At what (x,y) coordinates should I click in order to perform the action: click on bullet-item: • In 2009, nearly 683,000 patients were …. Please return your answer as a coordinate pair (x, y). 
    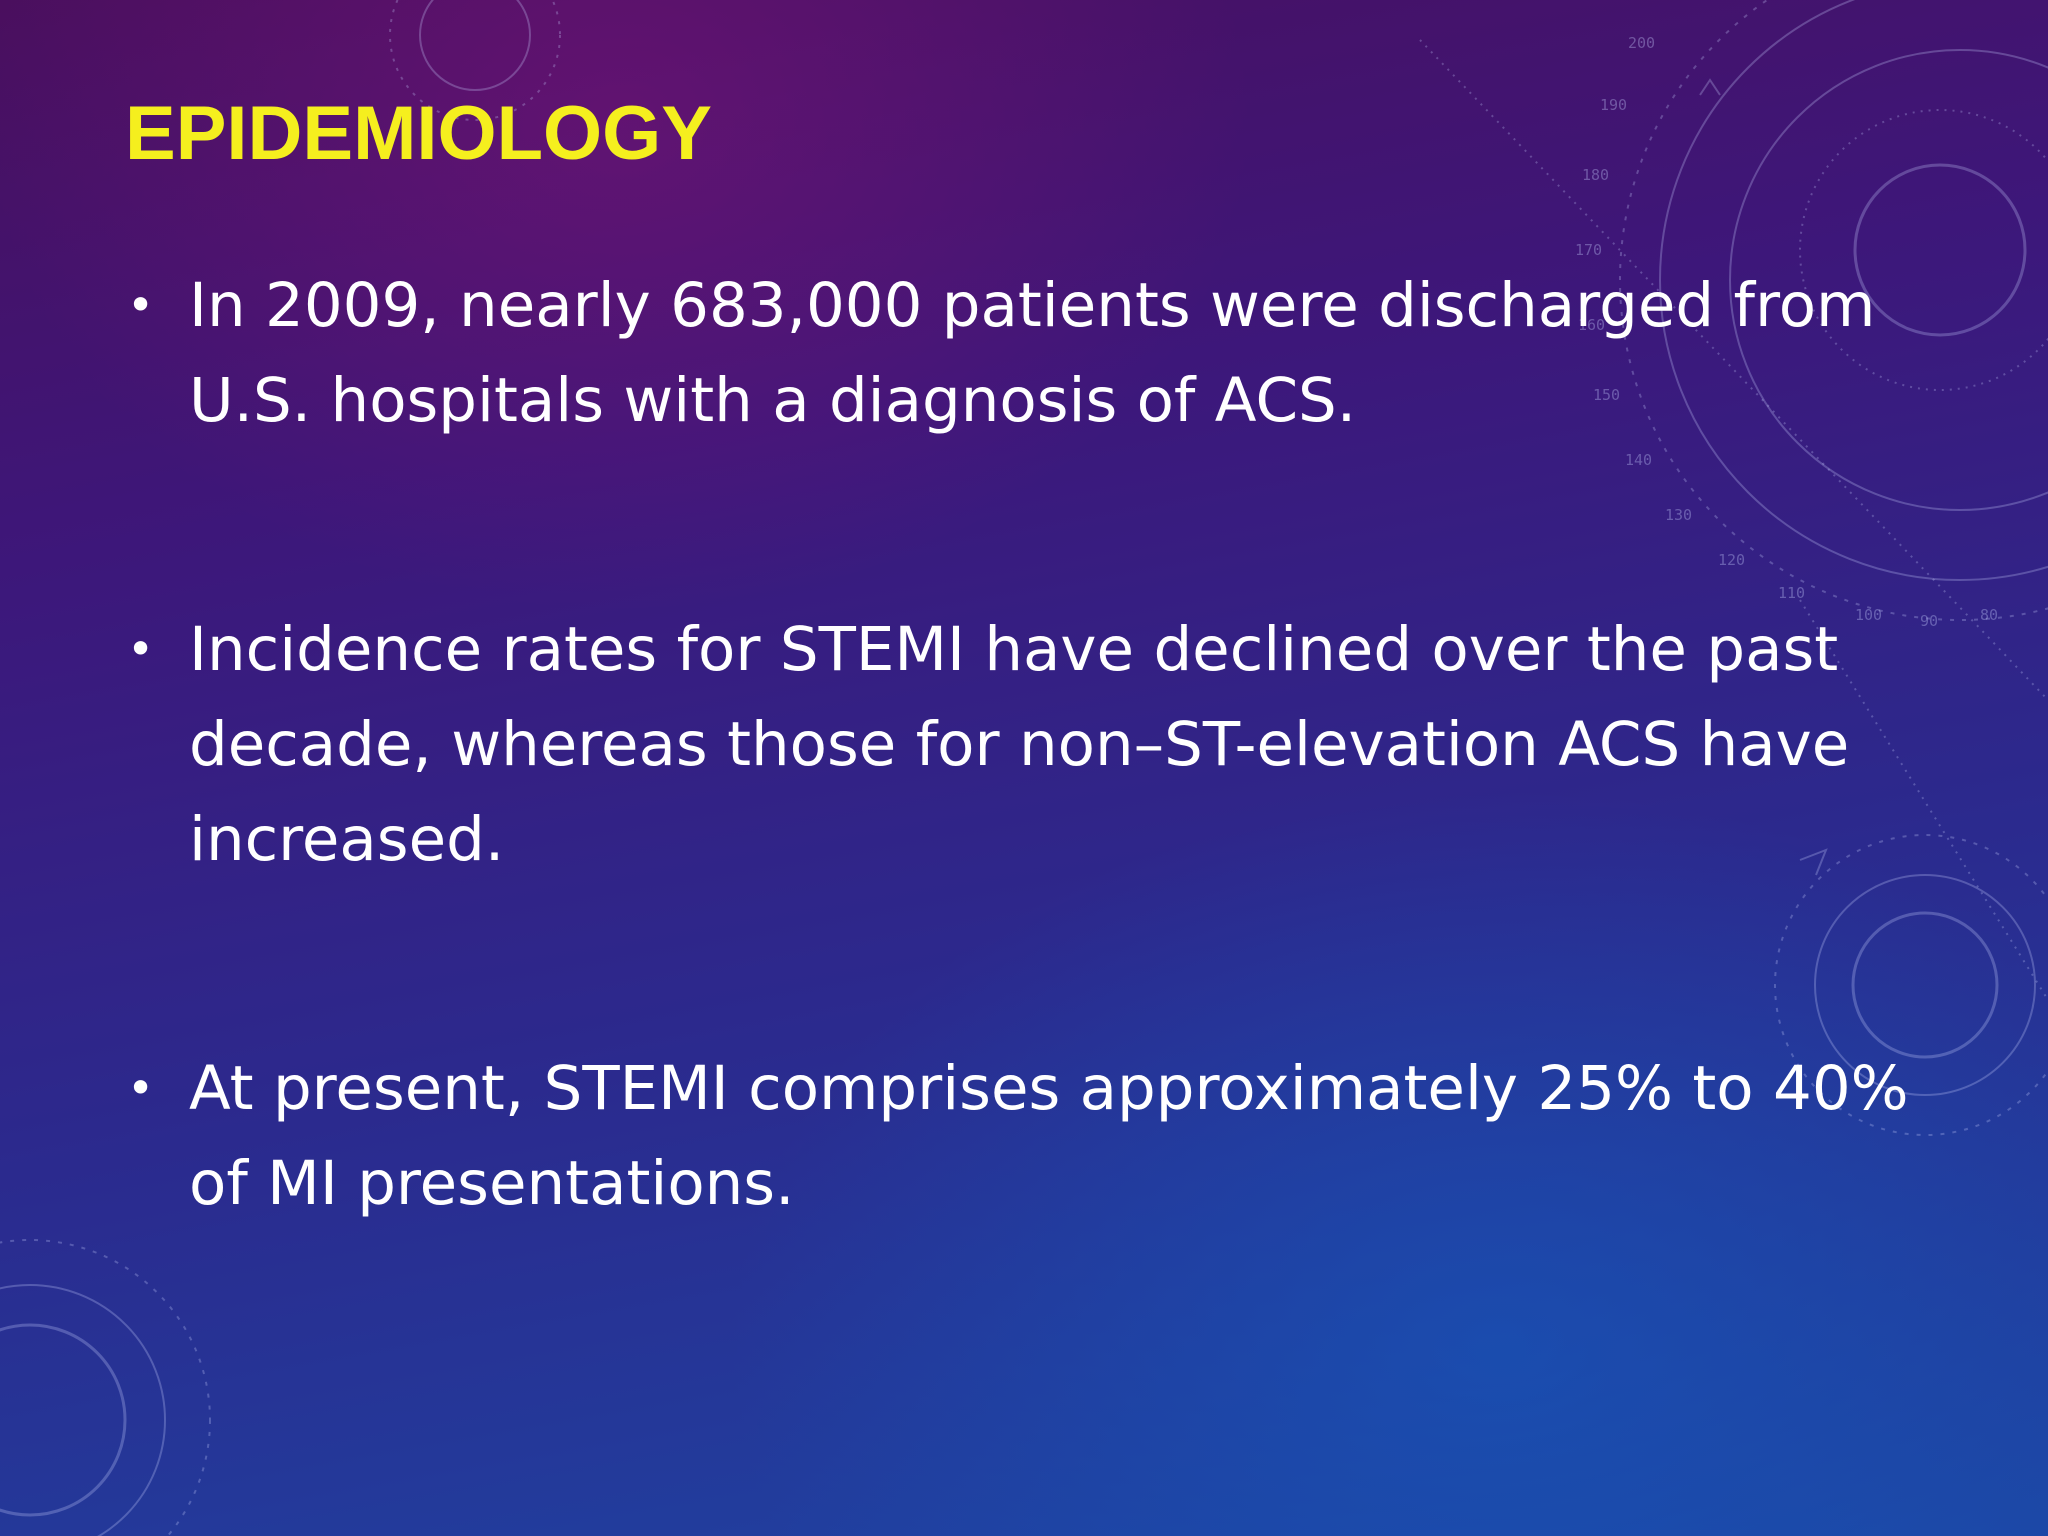
    Looking at the image, I should click on (1017, 353).